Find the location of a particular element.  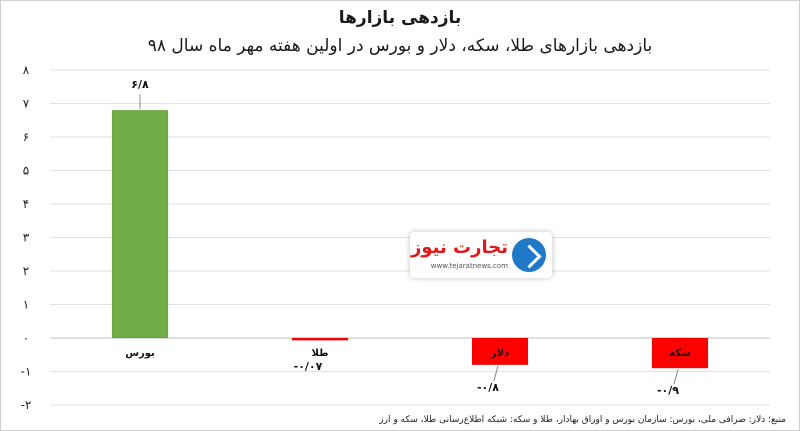

category-label: طلا is located at coordinates (319, 353).